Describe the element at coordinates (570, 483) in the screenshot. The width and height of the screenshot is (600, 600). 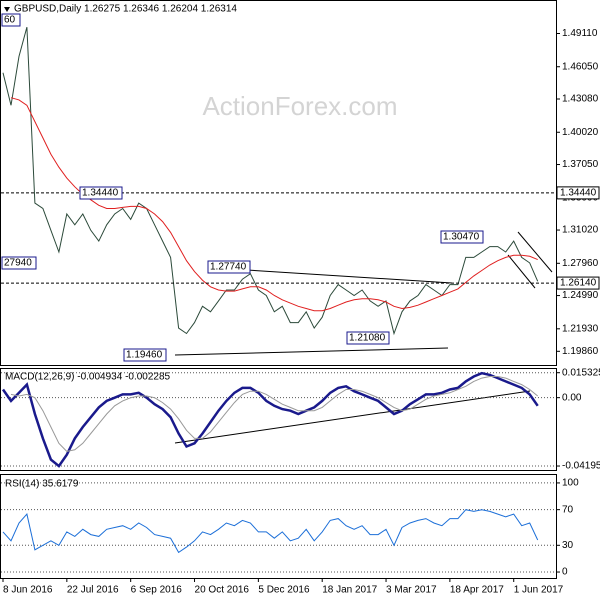
I see `y-tick-label: 100` at that location.